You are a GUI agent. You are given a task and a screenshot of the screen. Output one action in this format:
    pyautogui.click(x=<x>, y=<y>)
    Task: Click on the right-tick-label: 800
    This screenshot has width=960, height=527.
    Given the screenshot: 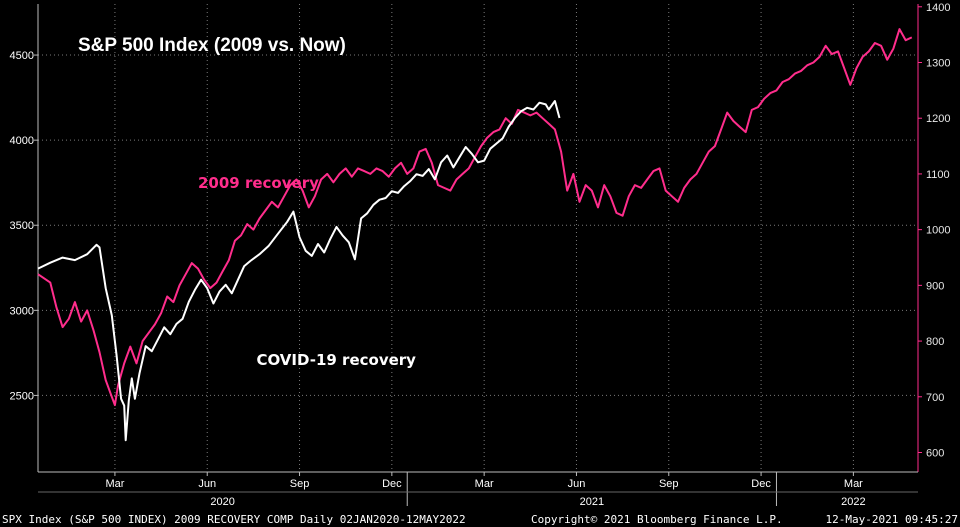 What is the action you would take?
    pyautogui.click(x=935, y=342)
    